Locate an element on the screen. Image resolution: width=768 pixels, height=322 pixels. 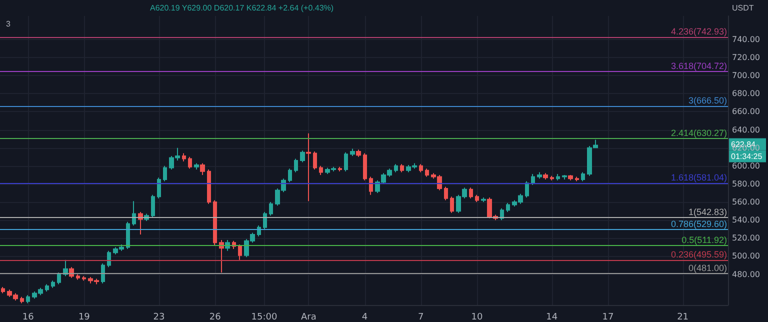
y-tick-label: 680.00 is located at coordinates (746, 93).